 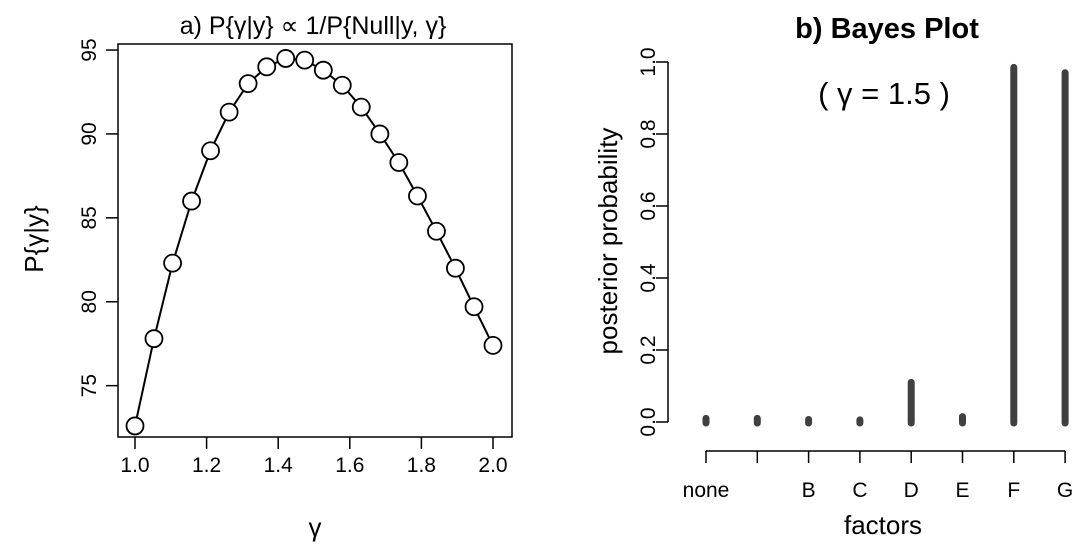 What do you see at coordinates (206, 465) in the screenshot?
I see `panel-a-x-tick-label: 1.2` at bounding box center [206, 465].